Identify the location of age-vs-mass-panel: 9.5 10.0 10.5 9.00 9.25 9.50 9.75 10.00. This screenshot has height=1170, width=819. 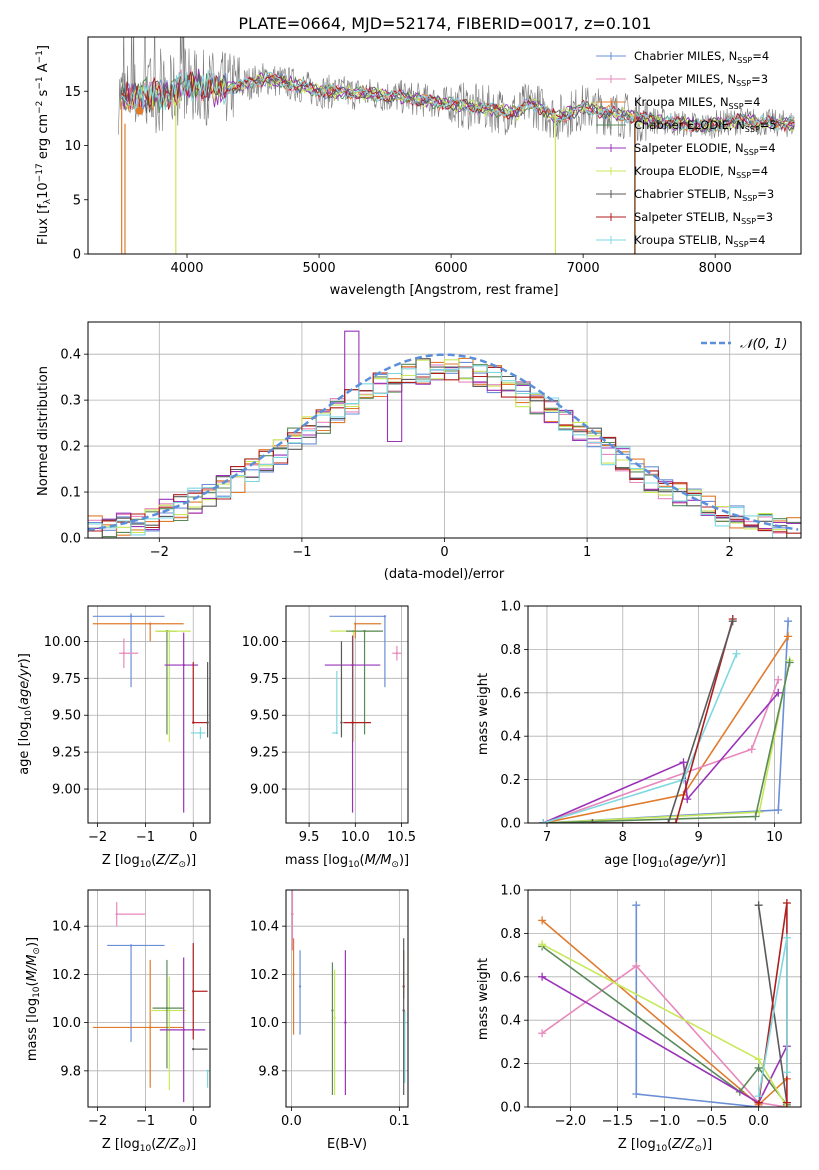
(329, 725).